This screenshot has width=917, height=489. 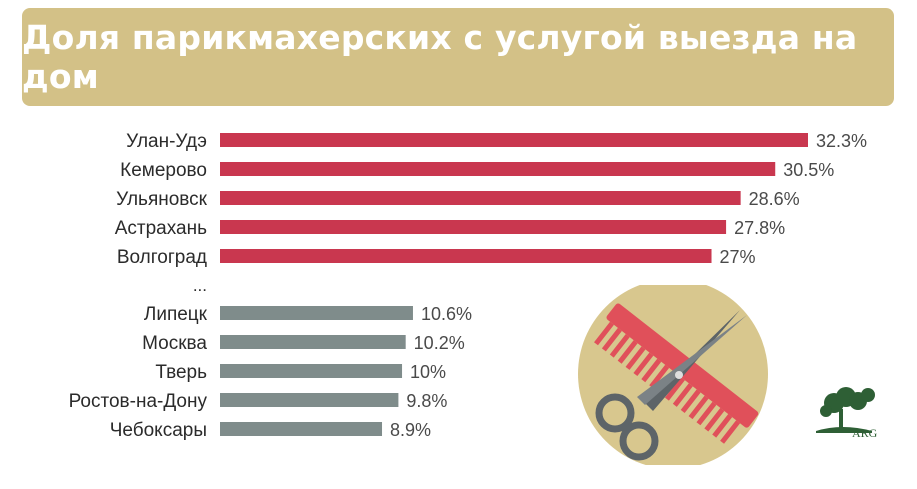 What do you see at coordinates (808, 170) in the screenshot?
I see `value-label: 30.5%` at bounding box center [808, 170].